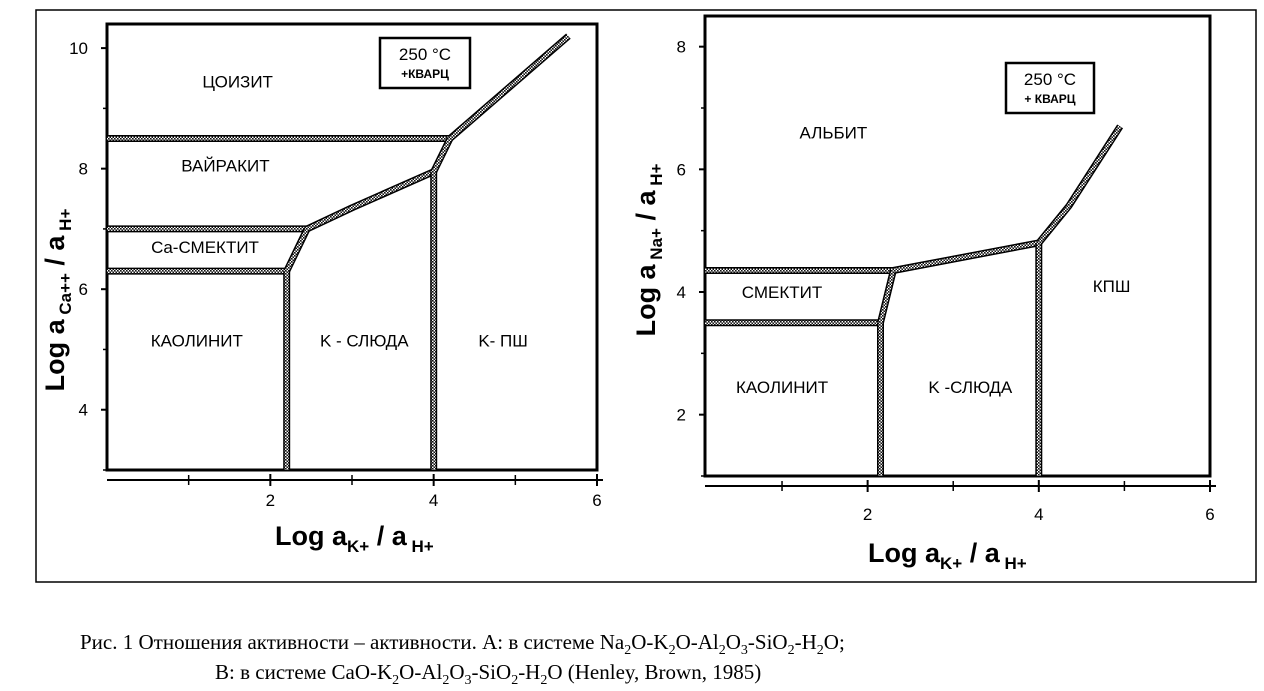 This screenshot has width=1264, height=691. I want to click on boundary-albite-mica, so click(966, 256).